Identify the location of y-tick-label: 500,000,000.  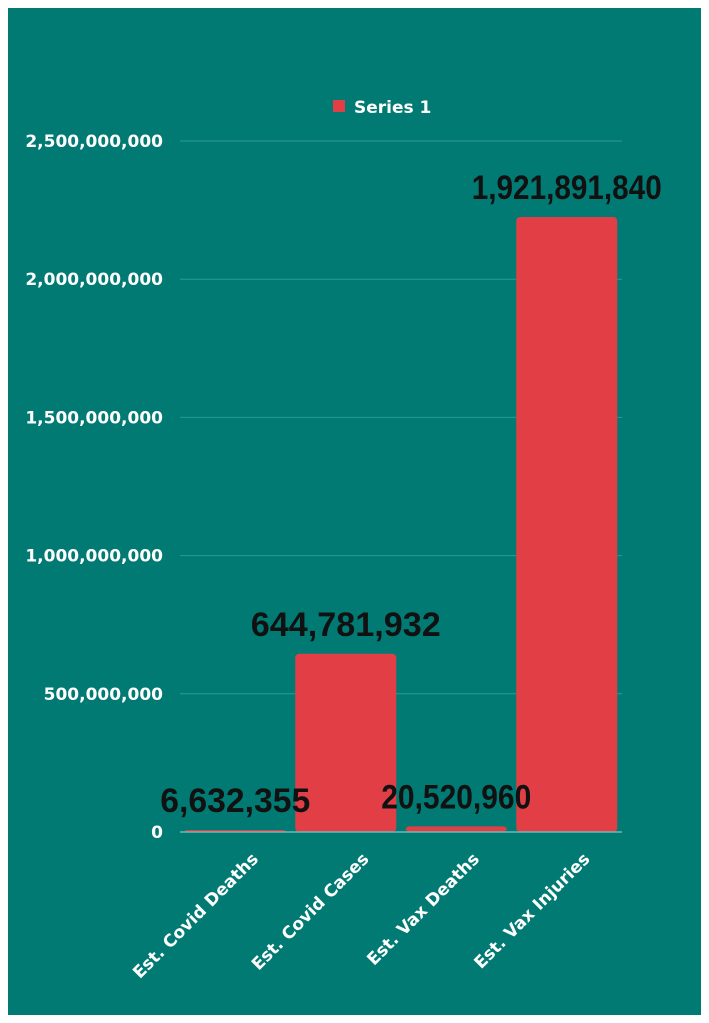
(104, 695).